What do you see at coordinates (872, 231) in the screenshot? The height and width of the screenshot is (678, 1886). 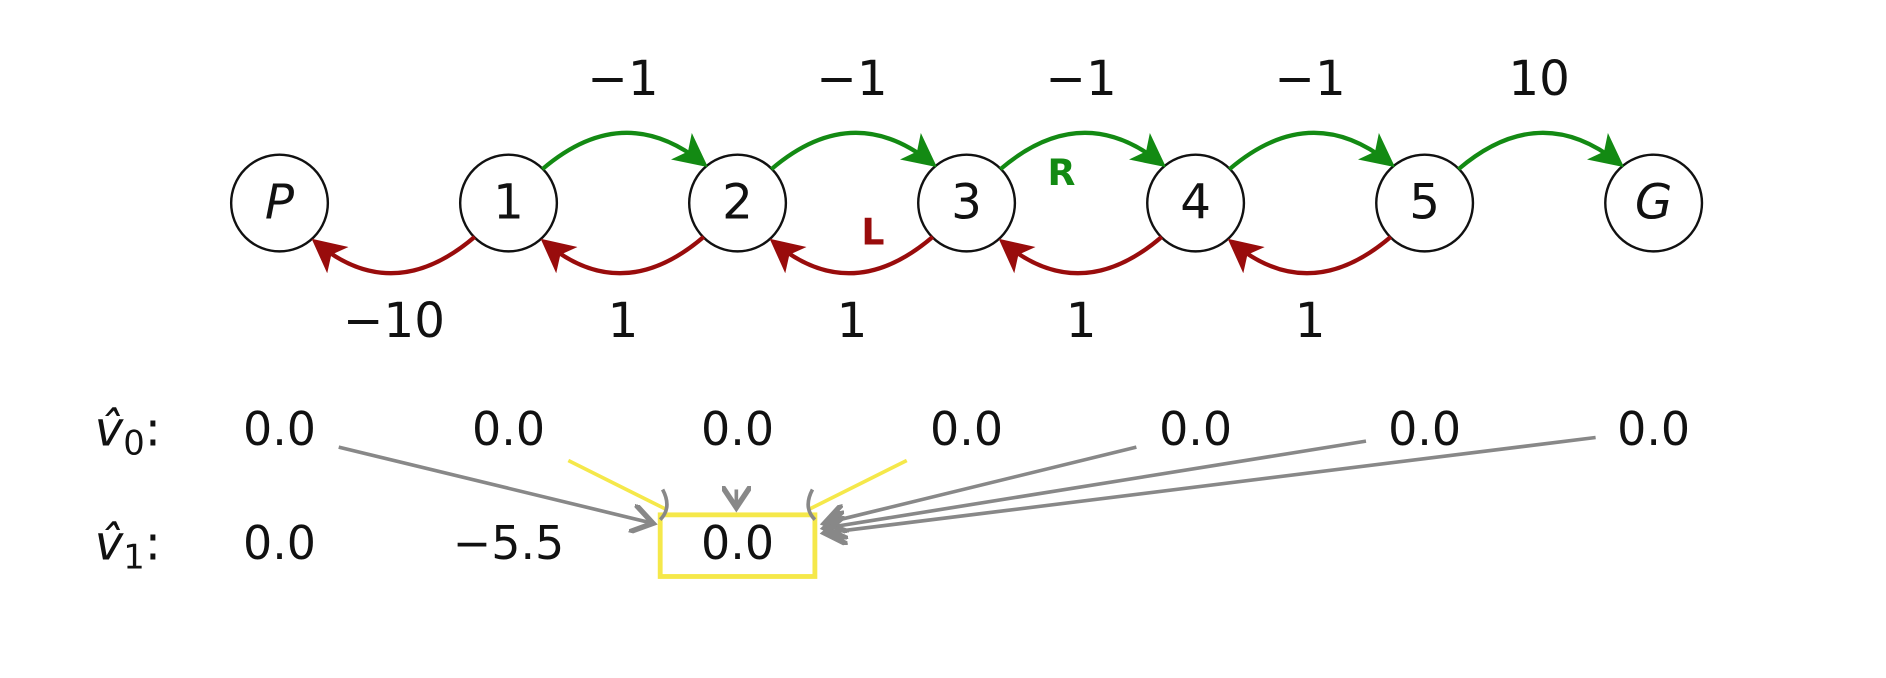 I see `action-left: L` at bounding box center [872, 231].